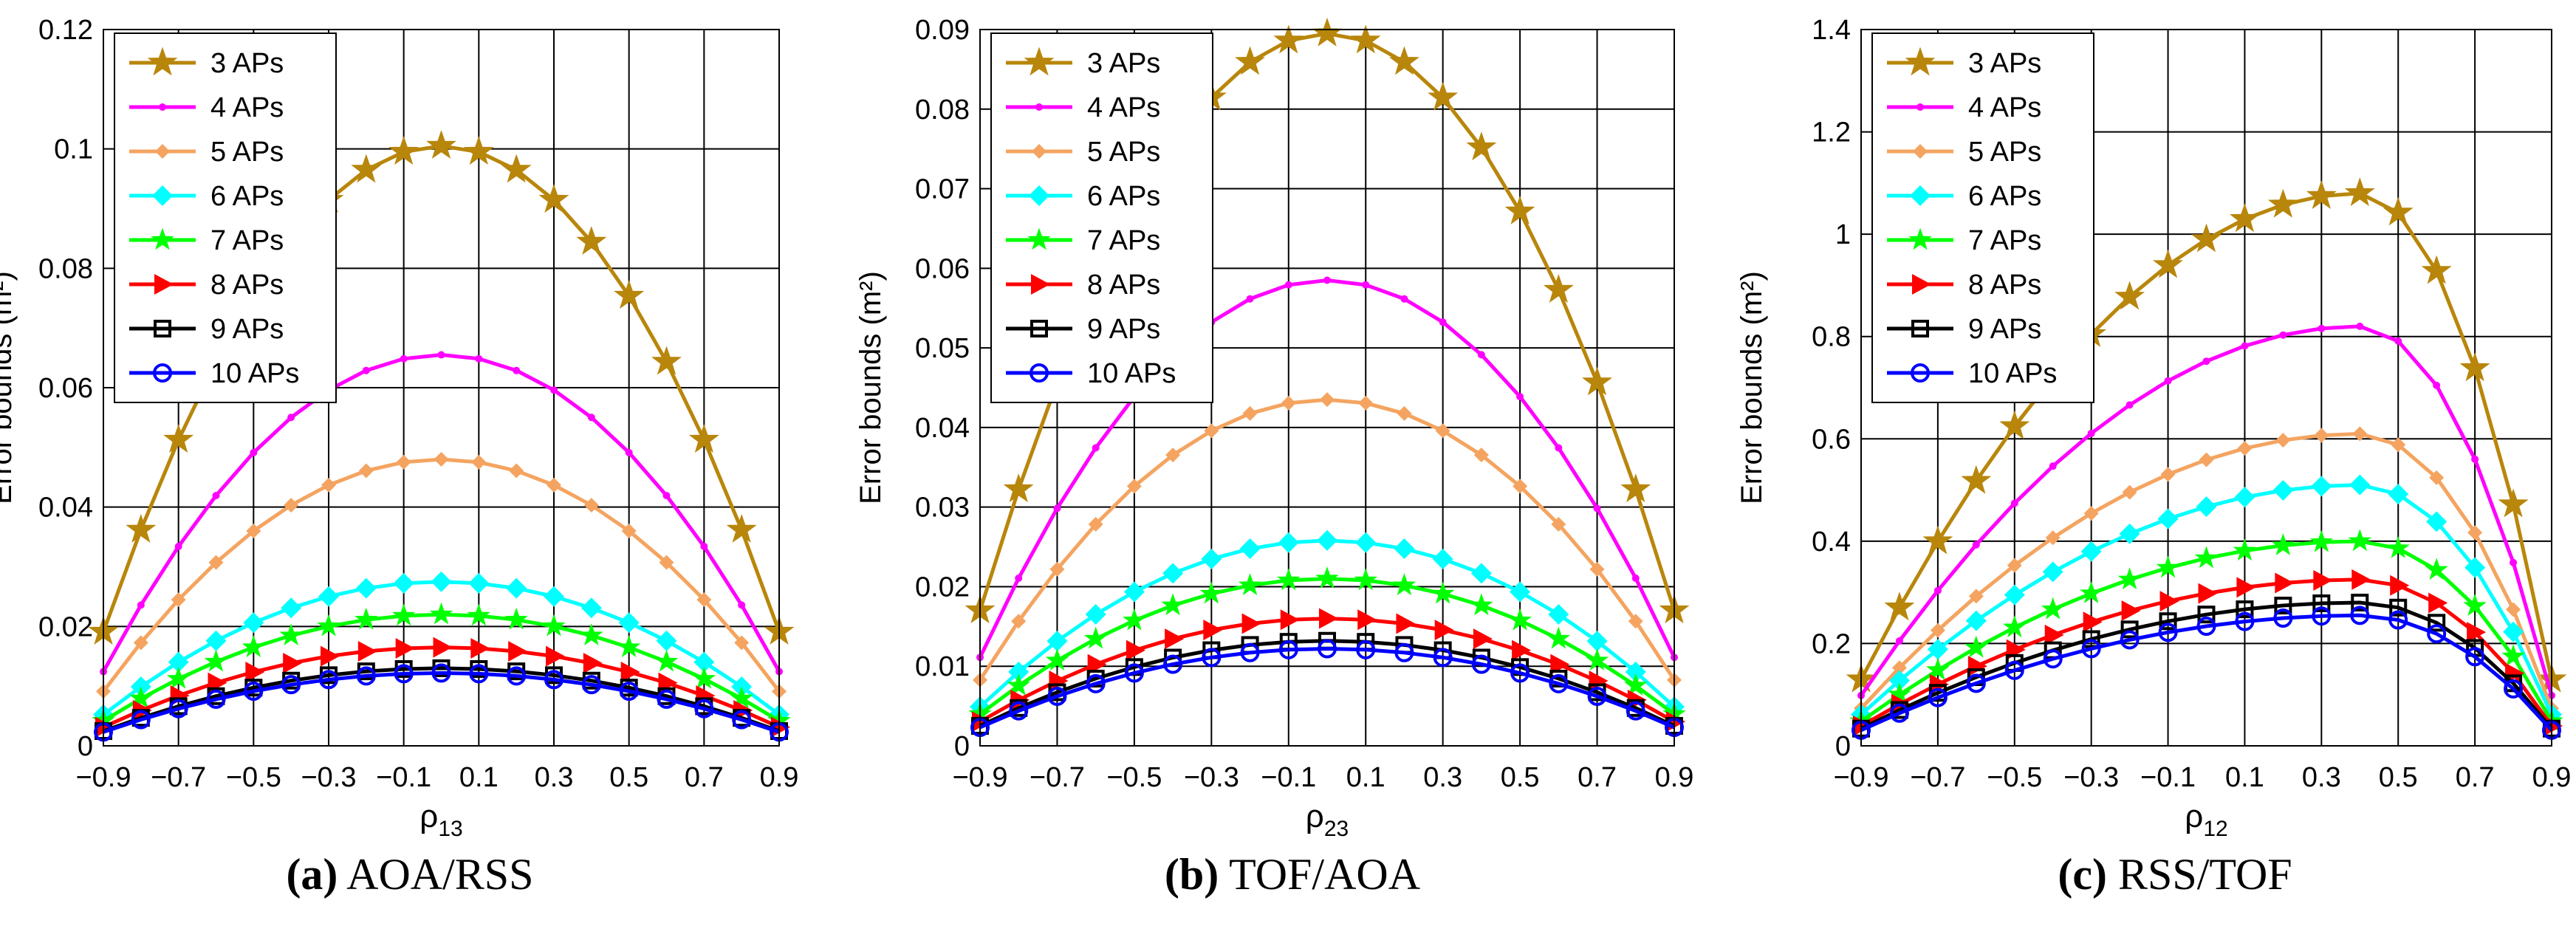 This screenshot has height=943, width=2576. I want to click on x-tick-label: −0.7, so click(178, 777).